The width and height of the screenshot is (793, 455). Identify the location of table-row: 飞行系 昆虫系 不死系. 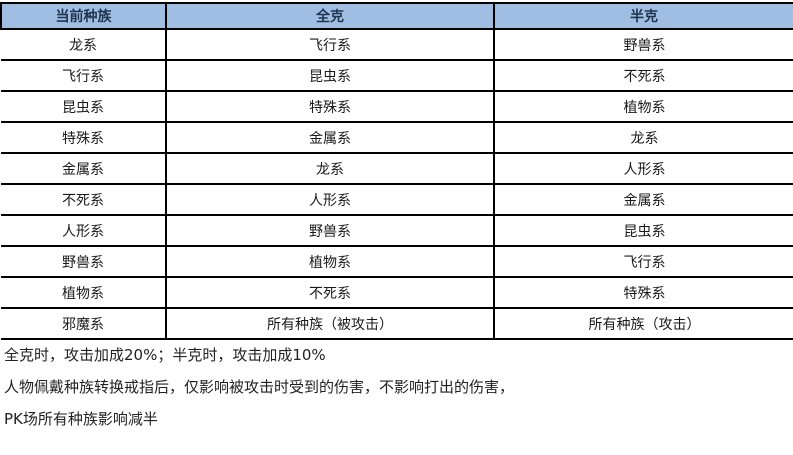
(397, 75).